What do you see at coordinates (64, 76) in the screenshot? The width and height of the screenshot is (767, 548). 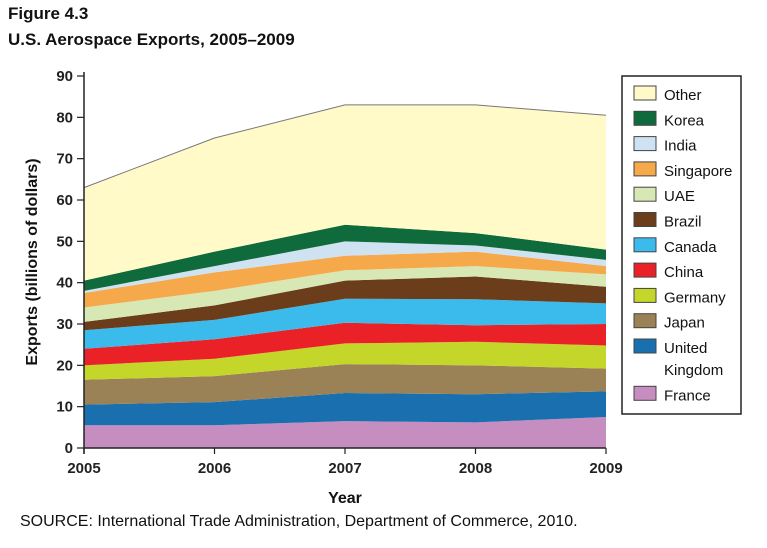 I see `y-tick-label: 90` at bounding box center [64, 76].